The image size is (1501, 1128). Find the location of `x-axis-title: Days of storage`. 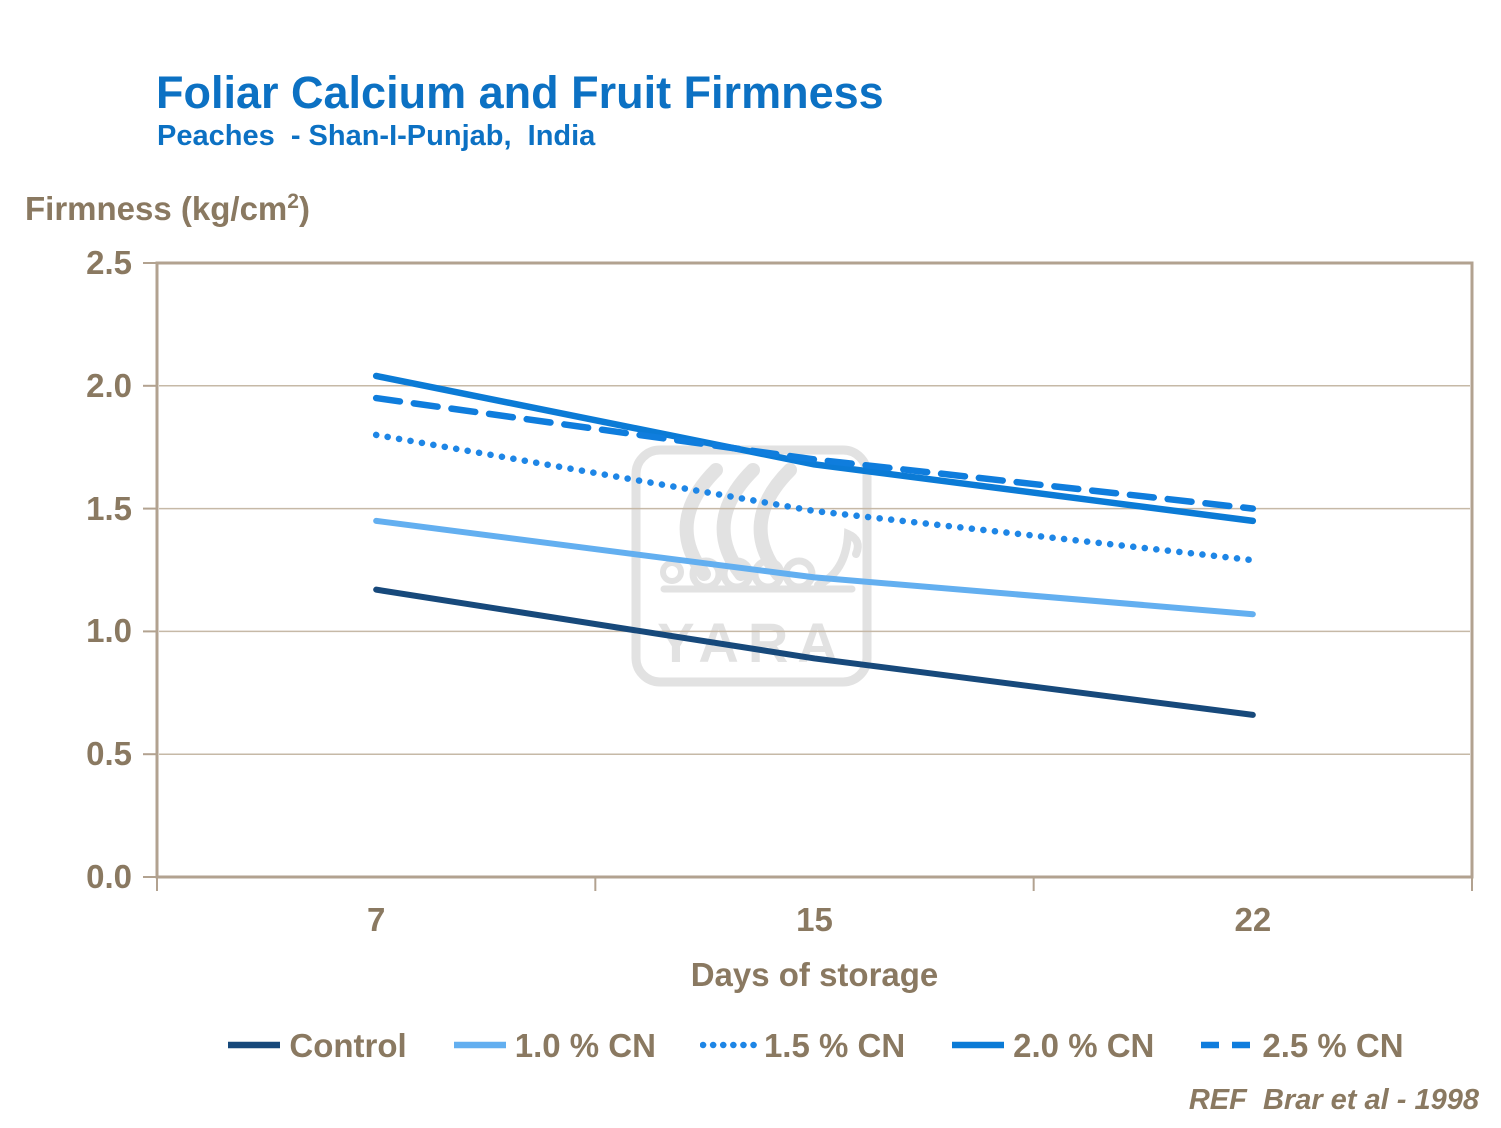

x-axis-title: Days of storage is located at coordinates (814, 974).